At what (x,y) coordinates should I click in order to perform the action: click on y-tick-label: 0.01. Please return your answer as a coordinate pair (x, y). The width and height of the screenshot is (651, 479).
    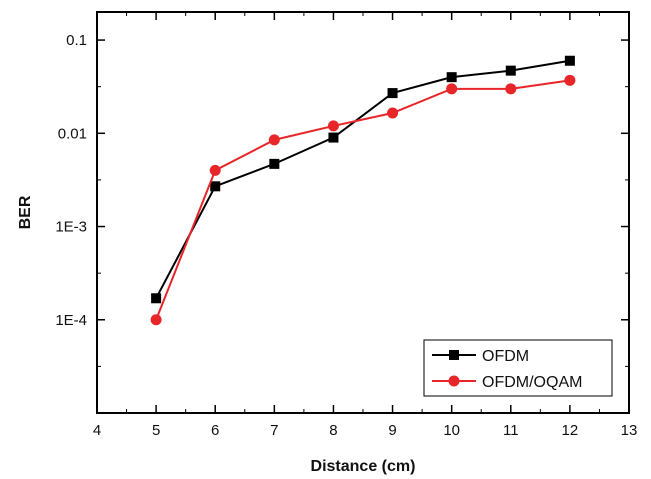
    Looking at the image, I should click on (72, 133).